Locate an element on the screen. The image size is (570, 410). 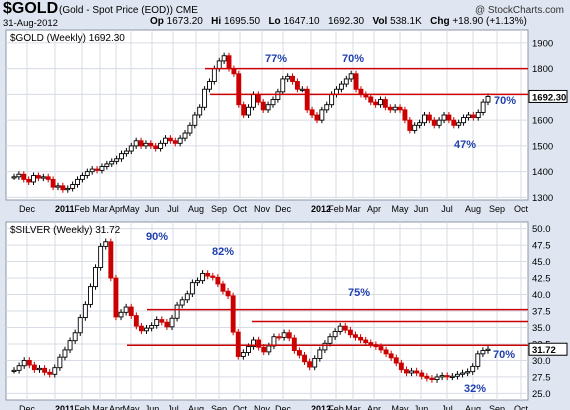
gold-x-tick-label: May is located at coordinates (131, 209).